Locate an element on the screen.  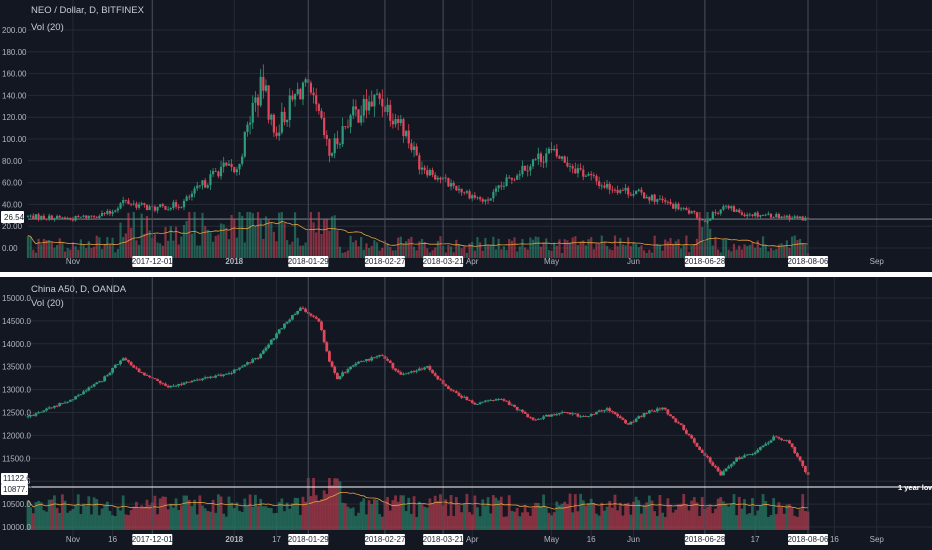
date-marker-label: 2018-01-29 is located at coordinates (308, 539).